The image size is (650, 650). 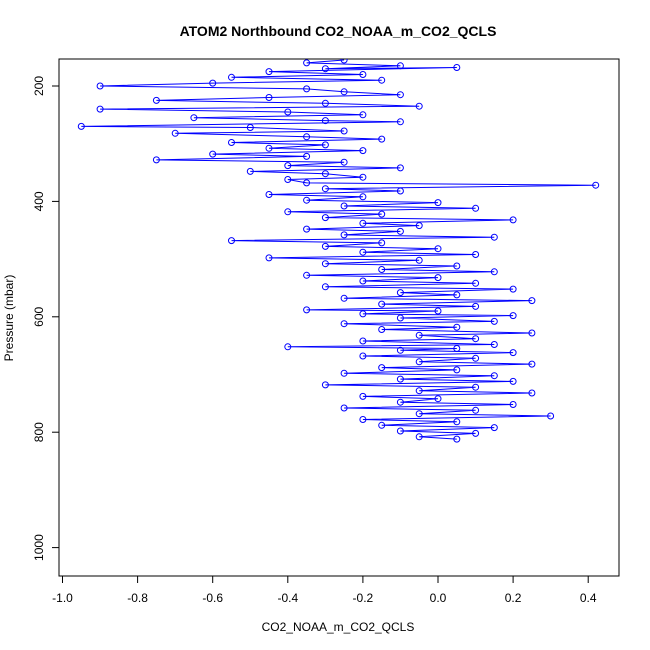 I want to click on x-tick-label: 0.4, so click(x=588, y=598).